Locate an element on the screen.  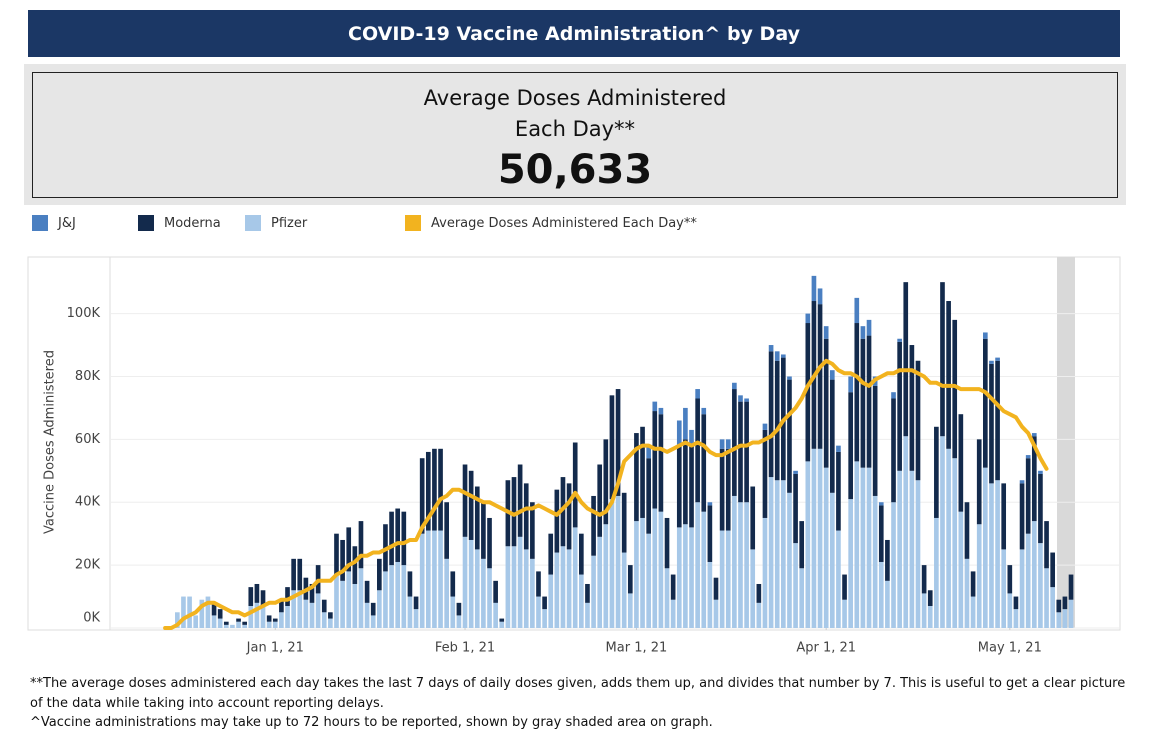
legend-swatch is located at coordinates (253, 223).